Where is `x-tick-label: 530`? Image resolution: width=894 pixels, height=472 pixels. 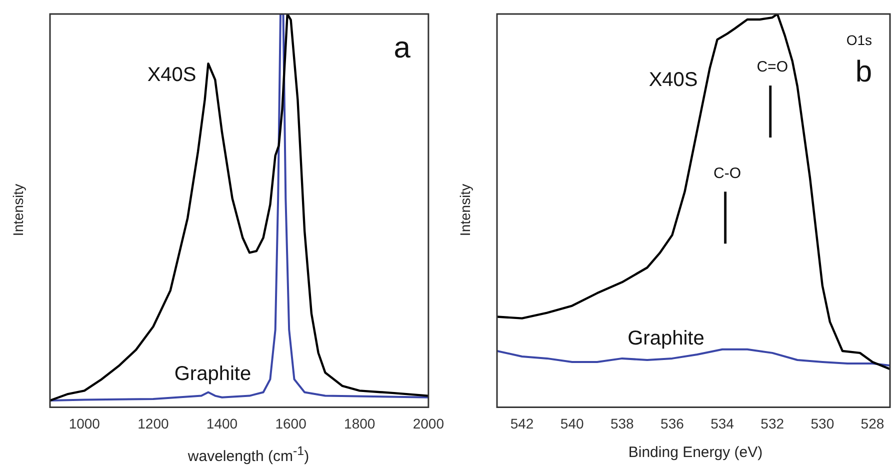
x-tick-label: 530 is located at coordinates (822, 423).